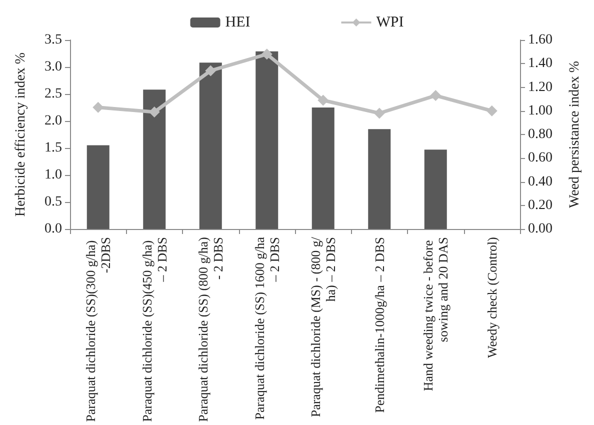 Image resolution: width=594 pixels, height=425 pixels. What do you see at coordinates (53, 40) in the screenshot?
I see `y-tick-label: 3.5` at bounding box center [53, 40].